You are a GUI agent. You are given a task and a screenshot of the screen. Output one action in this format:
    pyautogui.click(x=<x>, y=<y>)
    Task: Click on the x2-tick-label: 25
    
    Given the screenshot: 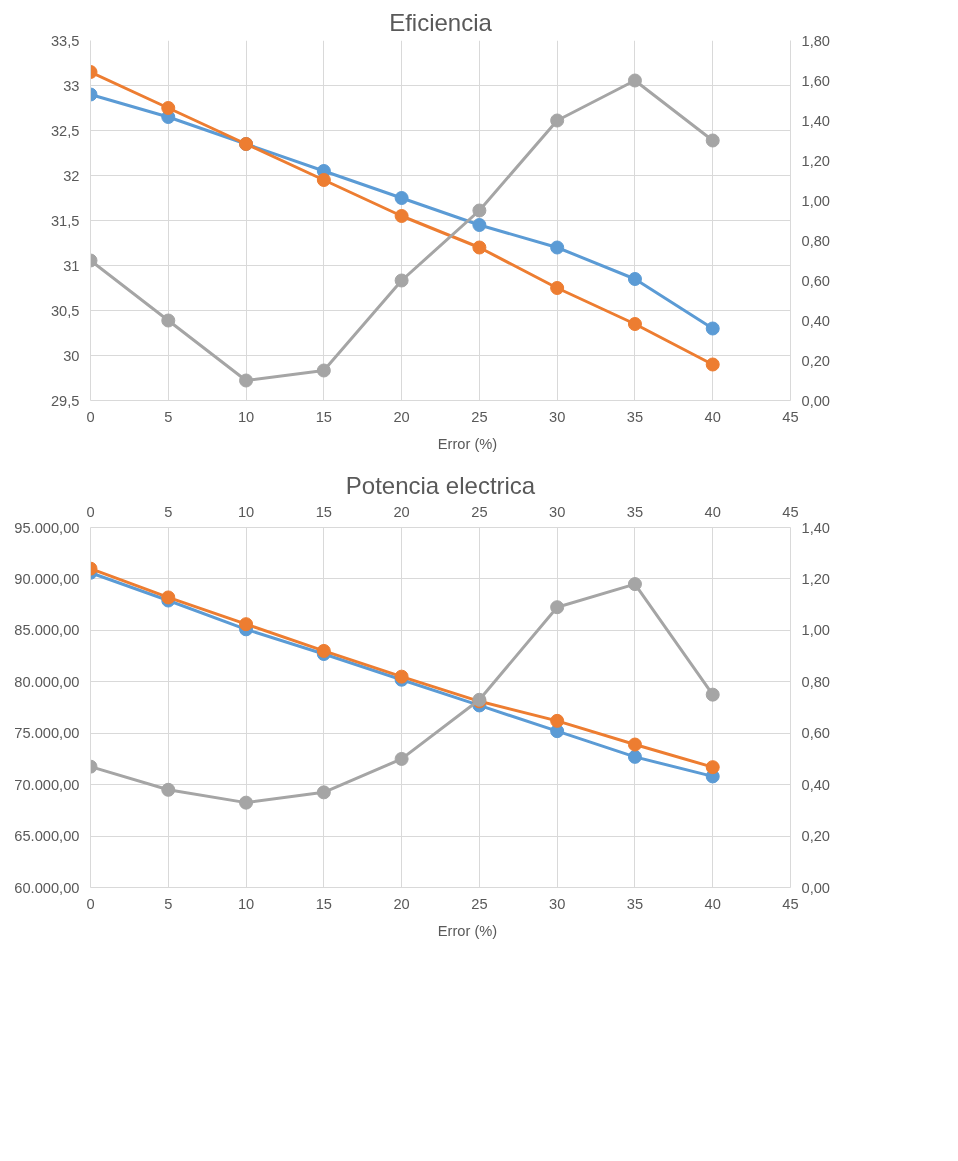 What is the action you would take?
    pyautogui.click(x=479, y=903)
    